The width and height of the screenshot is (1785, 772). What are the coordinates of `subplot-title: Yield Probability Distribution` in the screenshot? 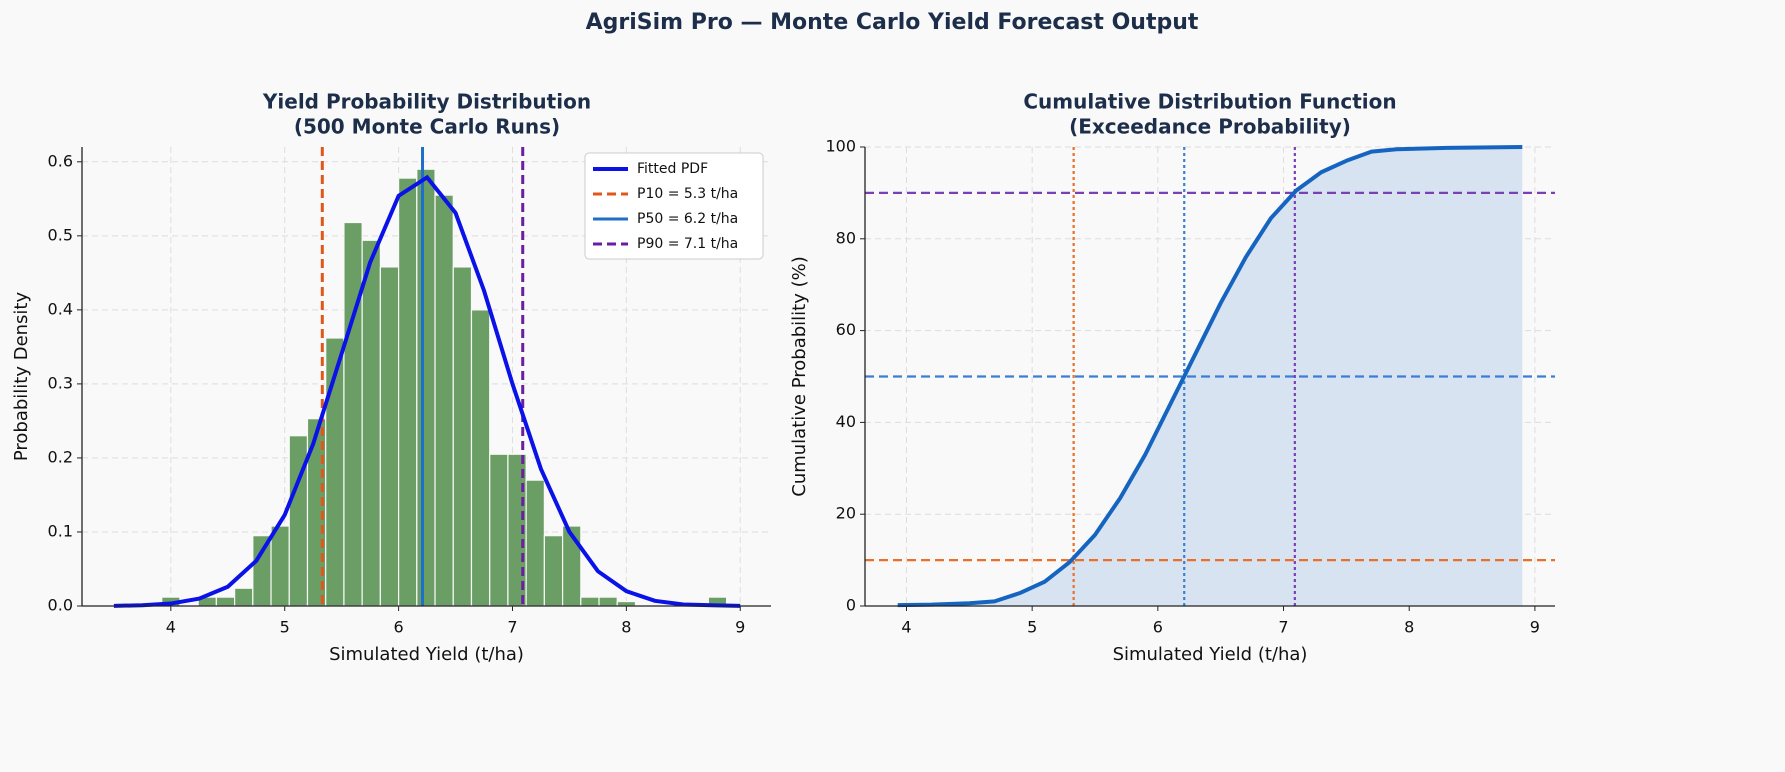 It's located at (426, 102).